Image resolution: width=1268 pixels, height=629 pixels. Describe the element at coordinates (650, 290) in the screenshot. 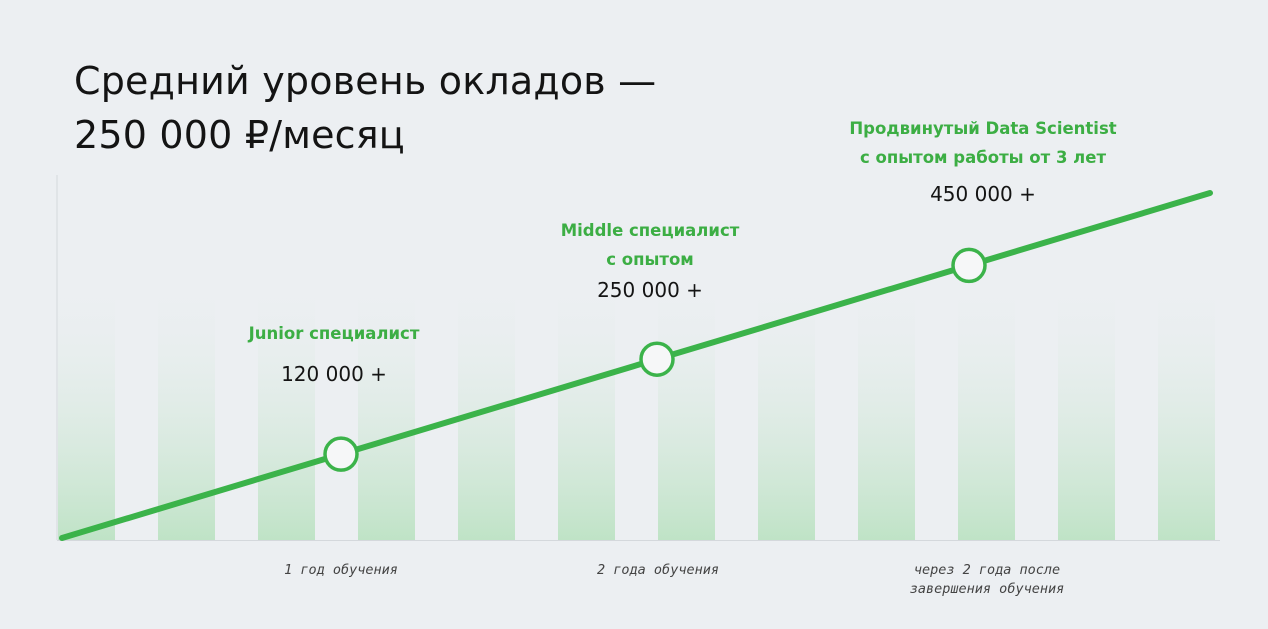

I see `level-value: 250 000 +` at that location.